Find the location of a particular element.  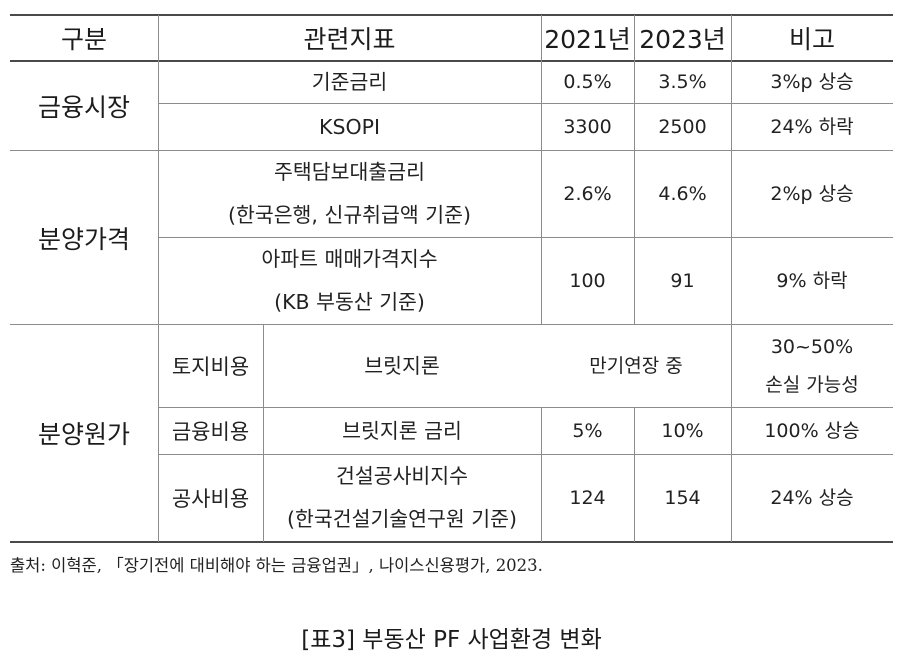

header-category: 구분 is located at coordinates (83, 39).